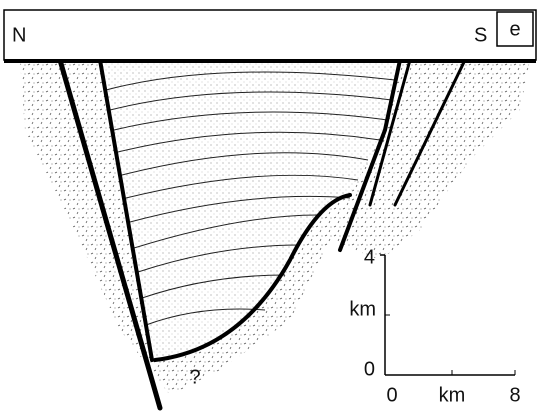 This screenshot has height=416, width=540. Describe the element at coordinates (448, 315) in the screenshot. I see `scale-bar` at that location.